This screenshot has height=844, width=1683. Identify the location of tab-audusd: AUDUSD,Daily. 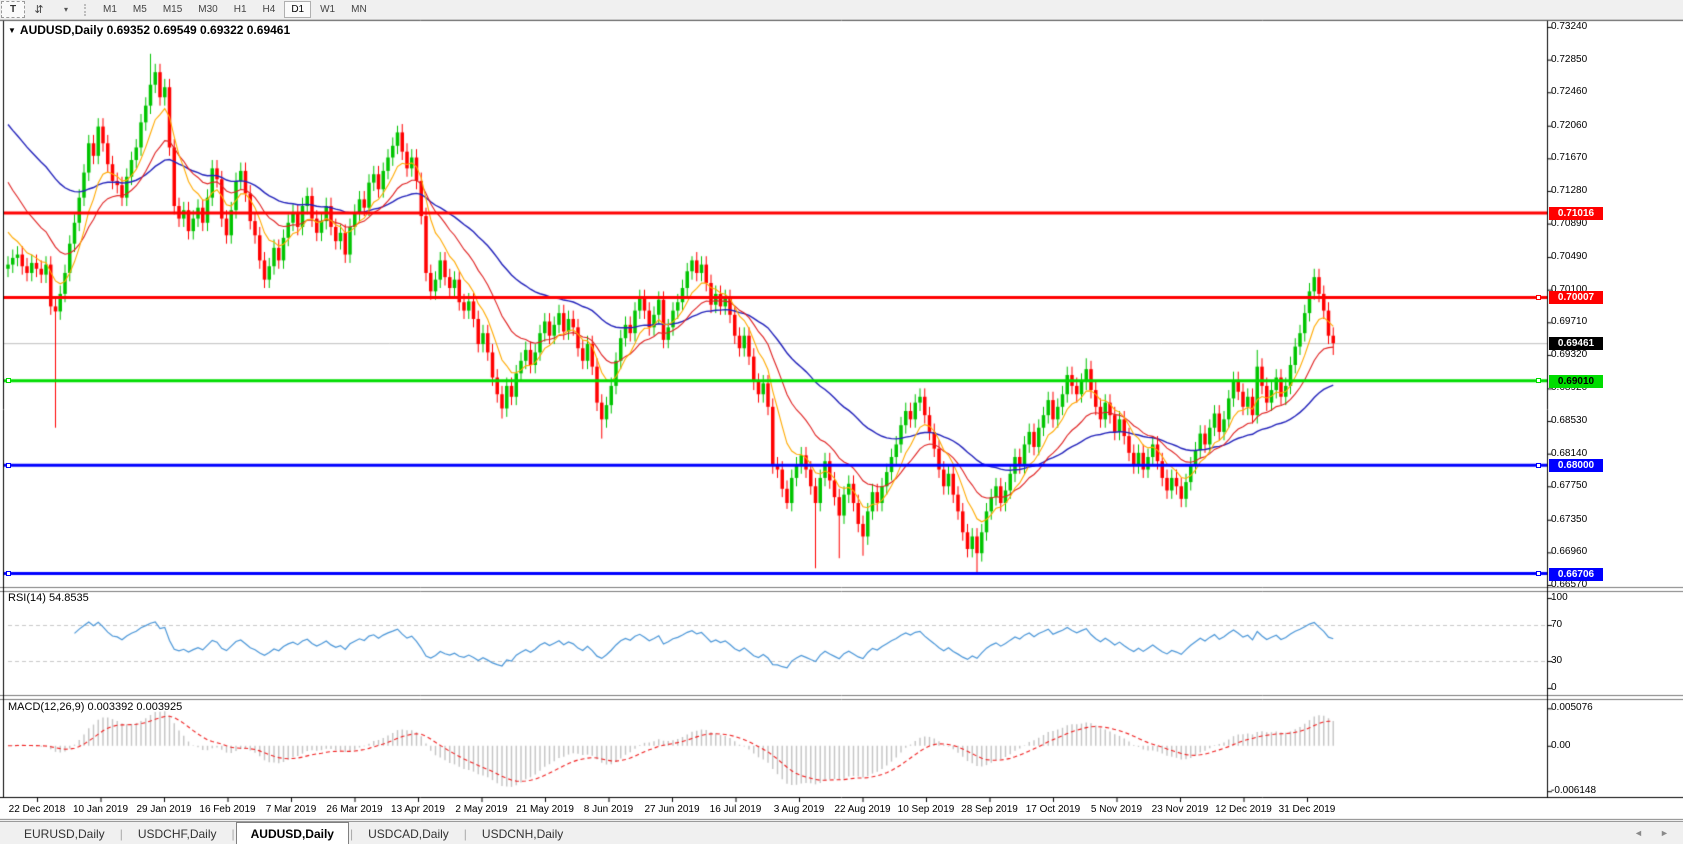
(292, 833).